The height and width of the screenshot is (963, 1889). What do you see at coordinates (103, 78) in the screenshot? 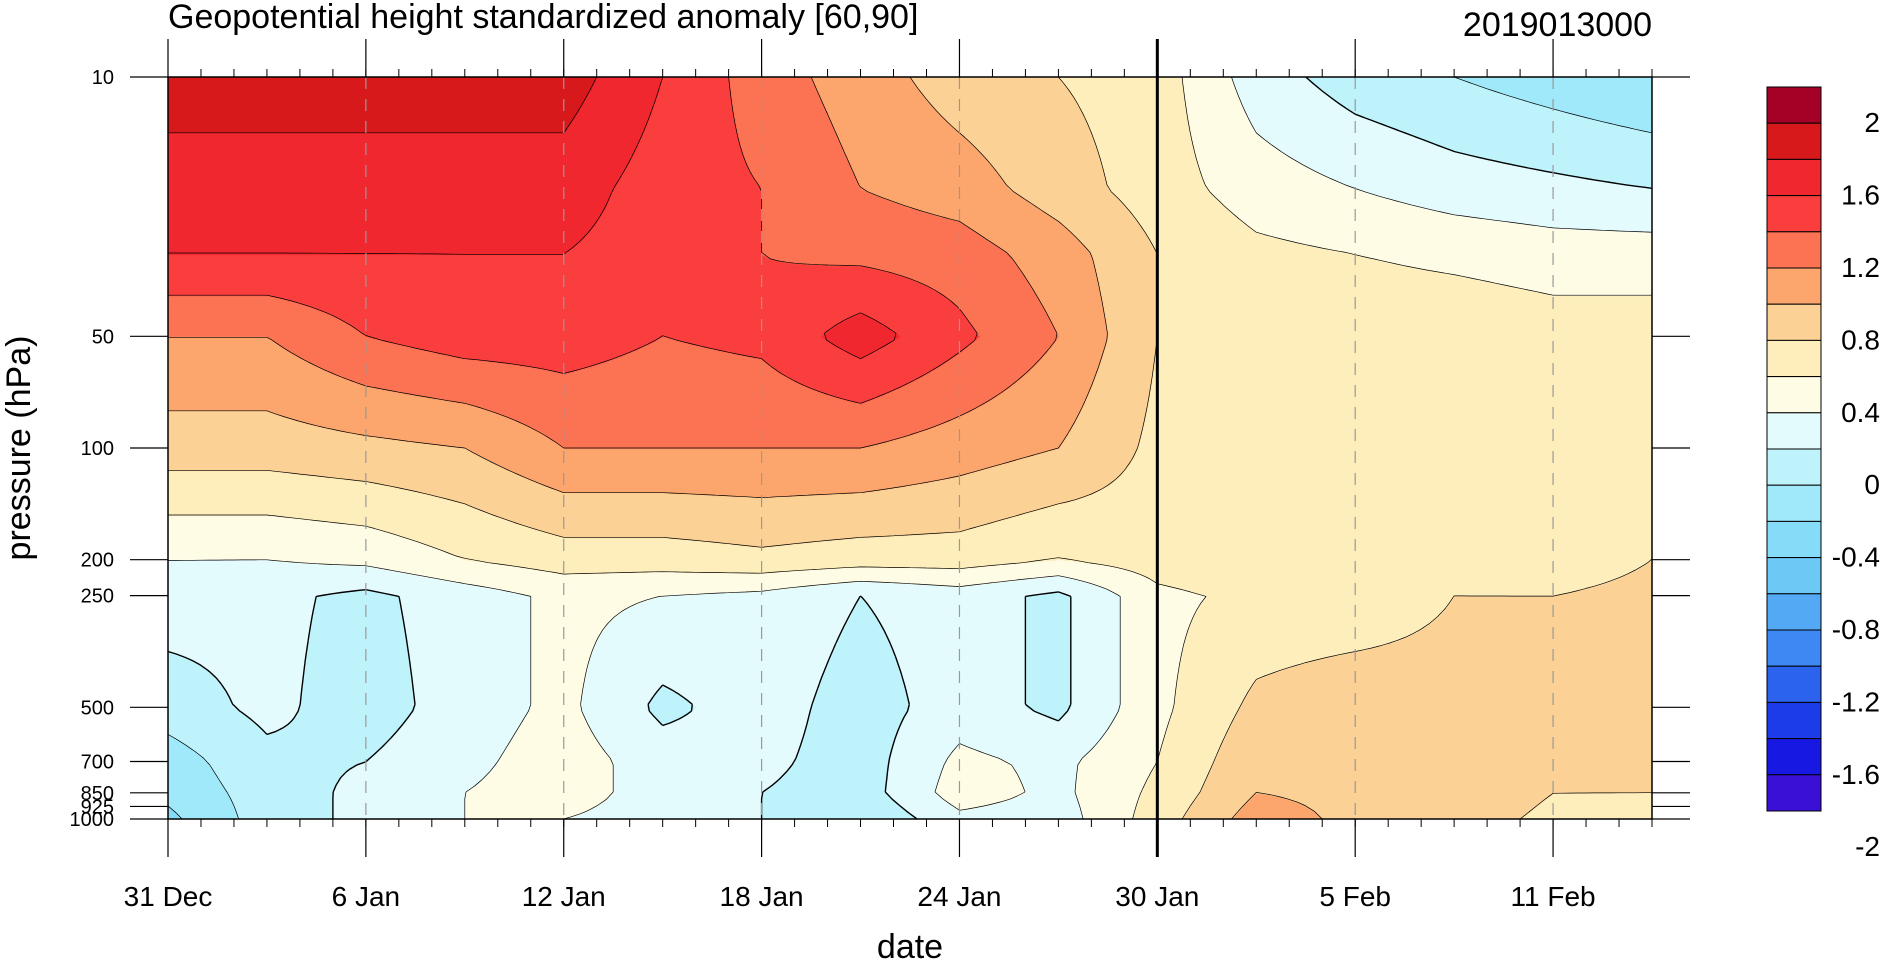
I see `y-tick-label: 10` at bounding box center [103, 78].